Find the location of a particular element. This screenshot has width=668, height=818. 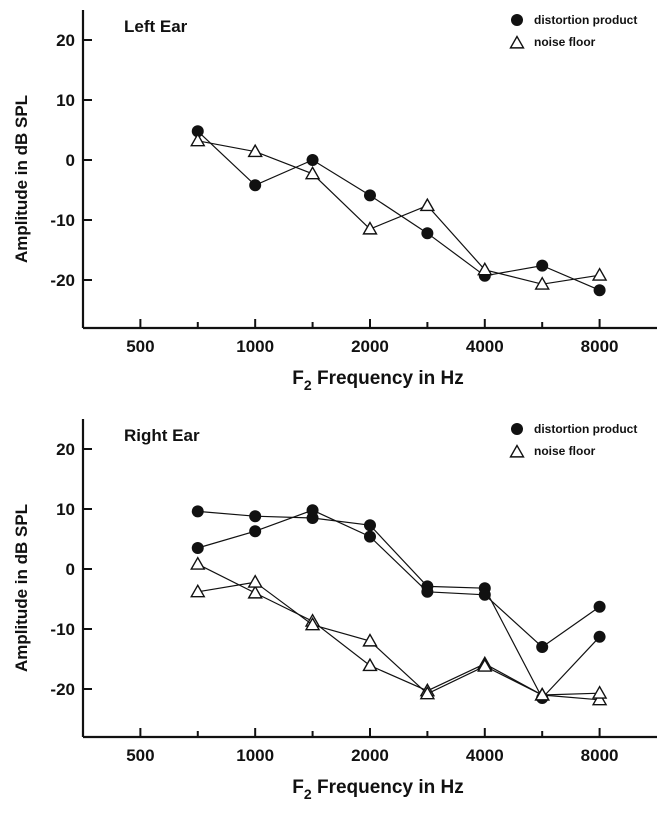

right-ear-legend: distortion product noise floor is located at coordinates (573, 440).